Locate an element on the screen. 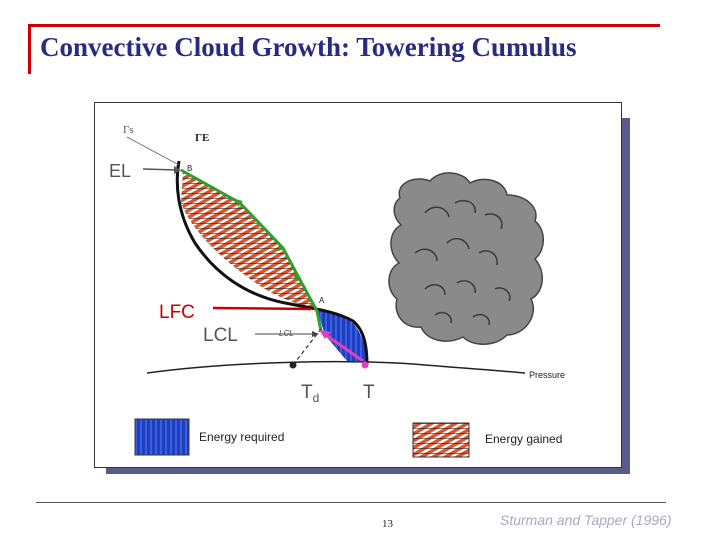 This screenshot has width=720, height=540. gamma-e-label: ΓE is located at coordinates (202, 138).